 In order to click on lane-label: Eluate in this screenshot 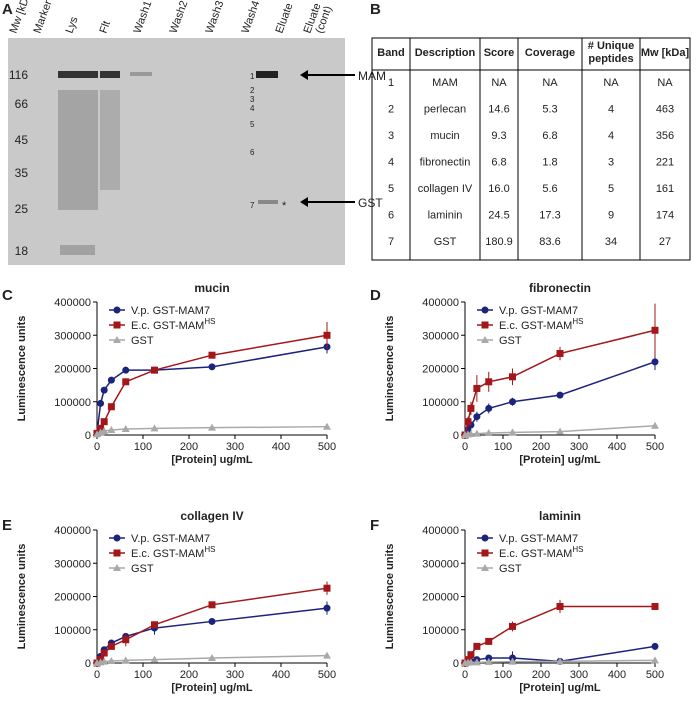, I will do `click(285, 18)`.